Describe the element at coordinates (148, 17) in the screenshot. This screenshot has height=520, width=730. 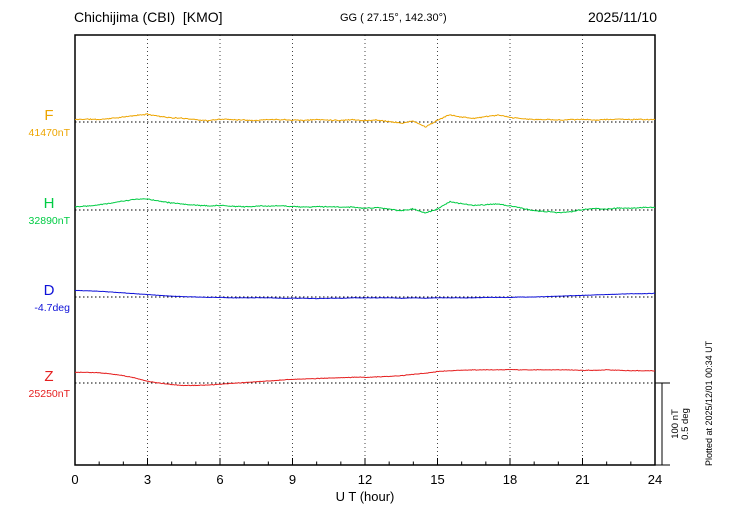
I see `station-title: Chichijima (CBI) [KMO]` at that location.